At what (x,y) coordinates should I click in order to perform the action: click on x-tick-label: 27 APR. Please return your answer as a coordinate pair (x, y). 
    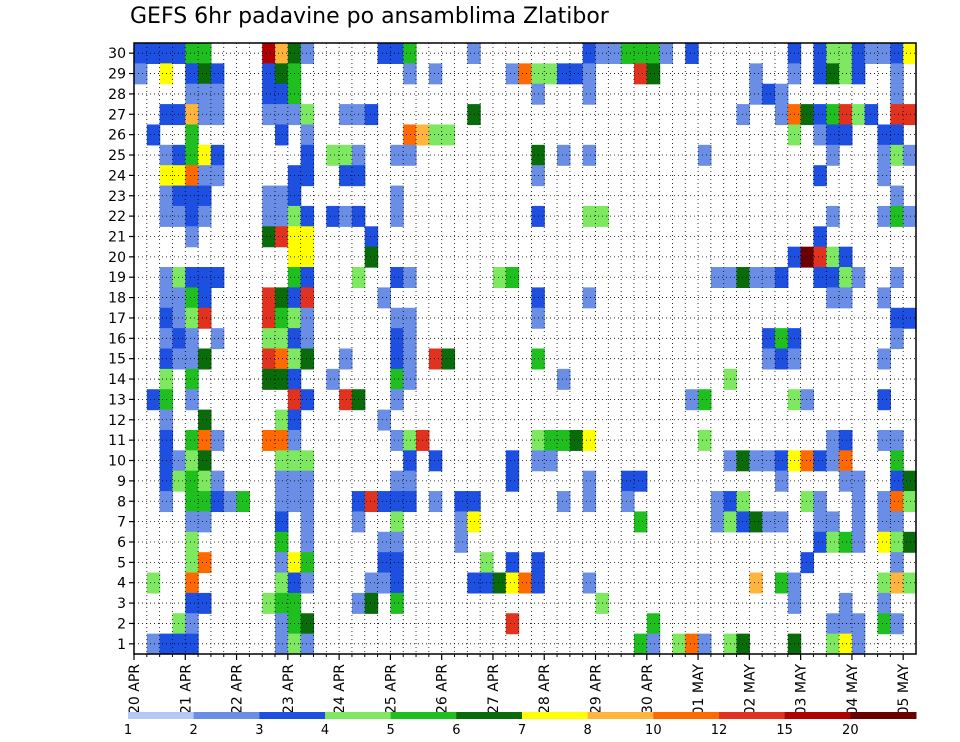
    Looking at the image, I should click on (494, 689).